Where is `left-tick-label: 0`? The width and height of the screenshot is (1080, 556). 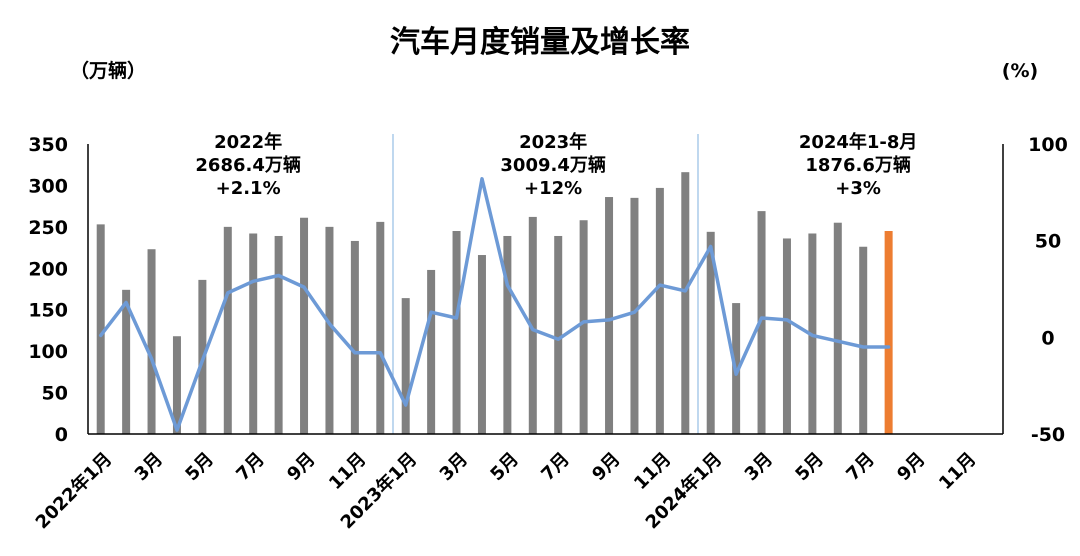 left-tick-label: 0 is located at coordinates (61, 435).